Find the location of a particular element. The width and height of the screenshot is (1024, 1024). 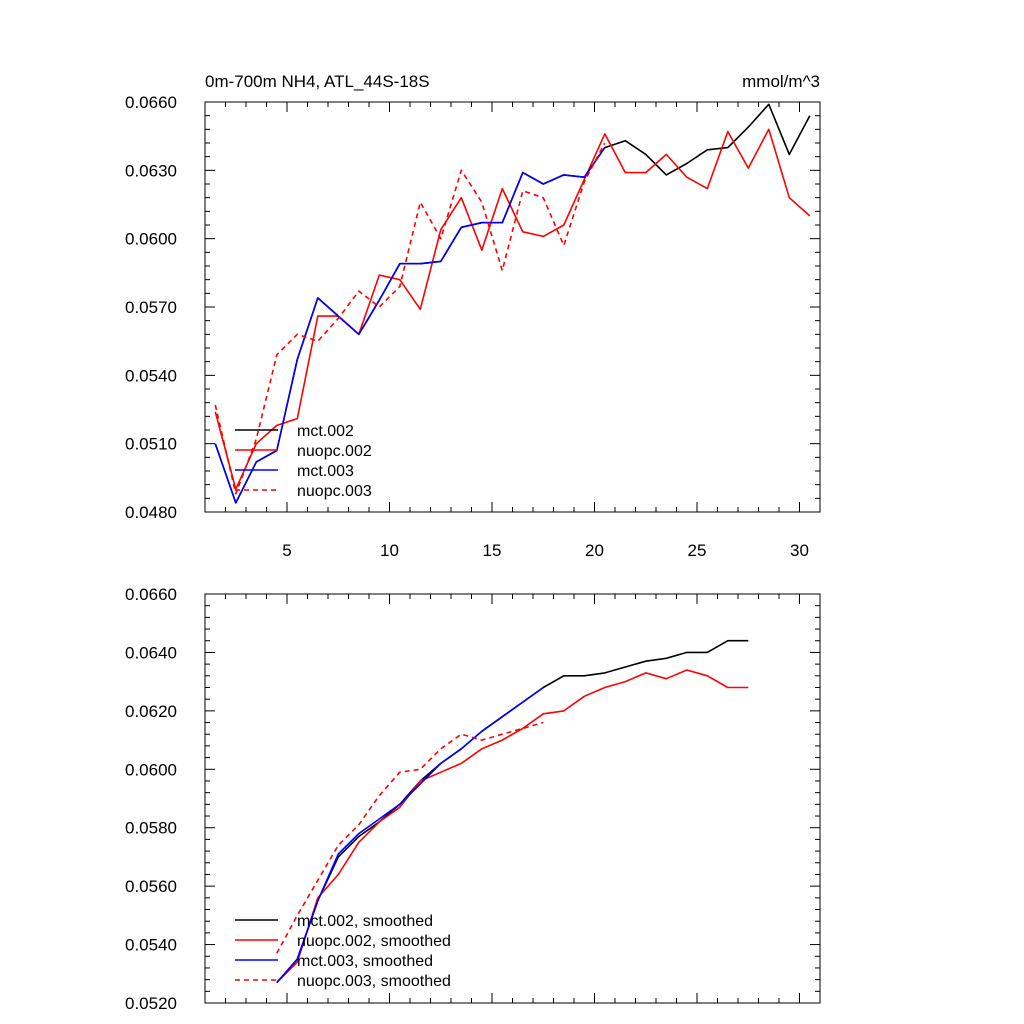

x-tick-label: 25 is located at coordinates (697, 550).